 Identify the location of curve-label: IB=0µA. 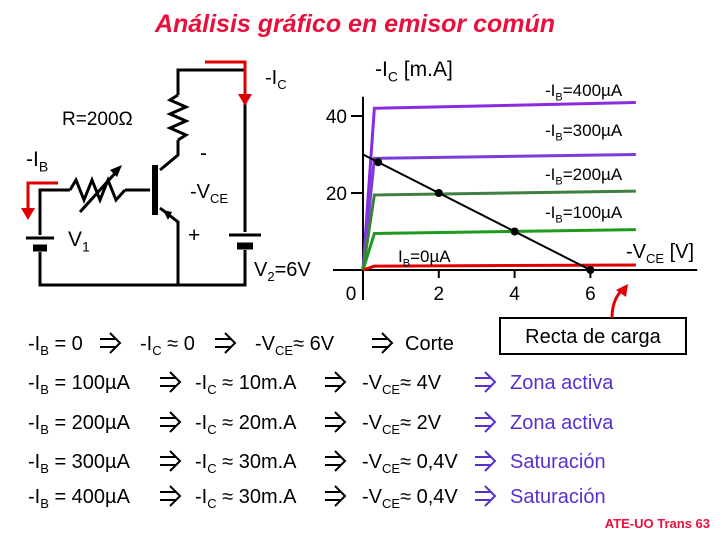
(424, 258).